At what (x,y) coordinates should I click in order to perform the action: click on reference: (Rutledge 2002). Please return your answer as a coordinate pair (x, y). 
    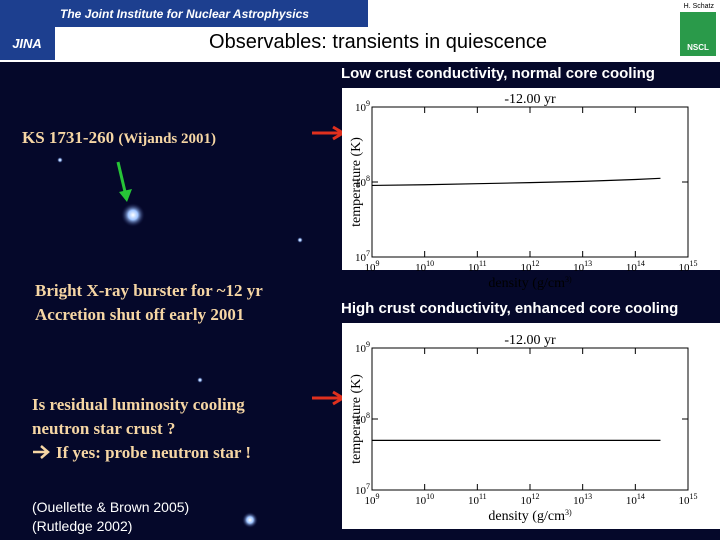
    Looking at the image, I should click on (82, 526).